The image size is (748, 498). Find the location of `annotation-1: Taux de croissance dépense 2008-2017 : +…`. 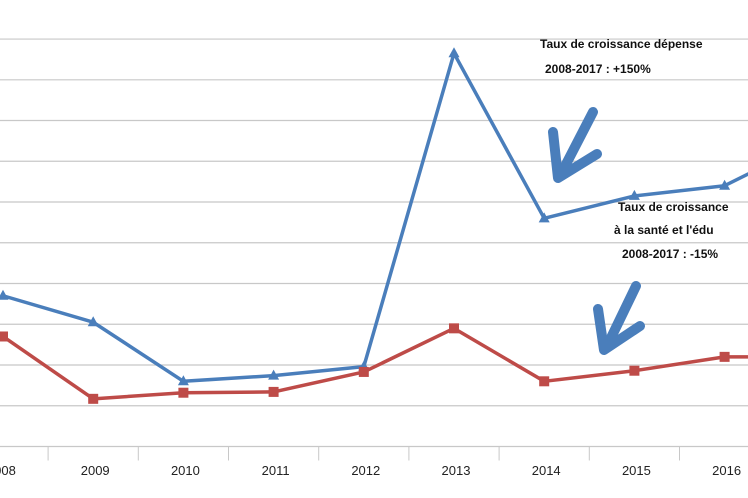

annotation-1: Taux de croissance dépense 2008-2017 : +… is located at coordinates (621, 56).